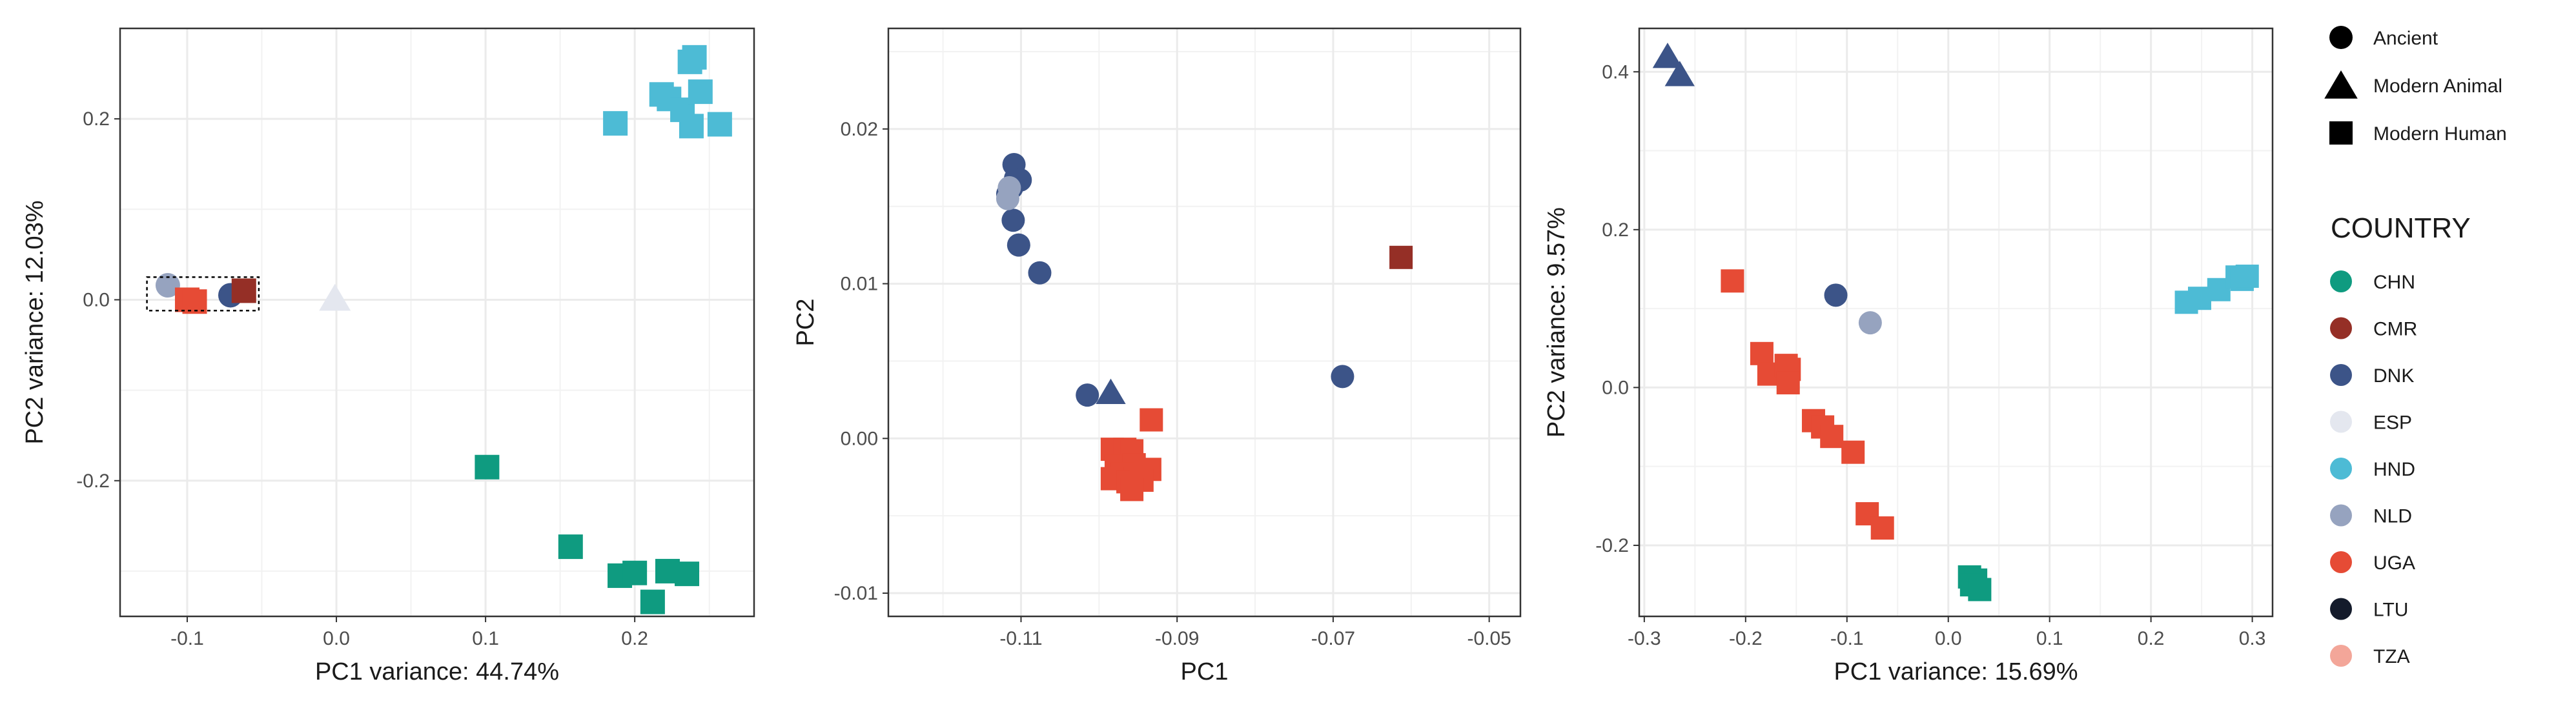  I want to click on legend-key-nld, so click(2341, 515).